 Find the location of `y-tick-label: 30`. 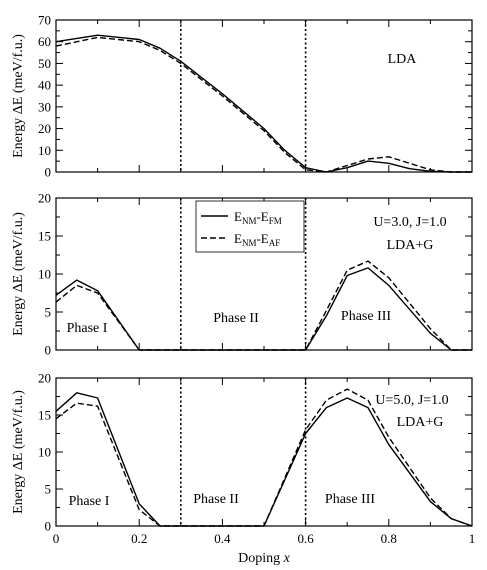

y-tick-label: 30 is located at coordinates (44, 106).